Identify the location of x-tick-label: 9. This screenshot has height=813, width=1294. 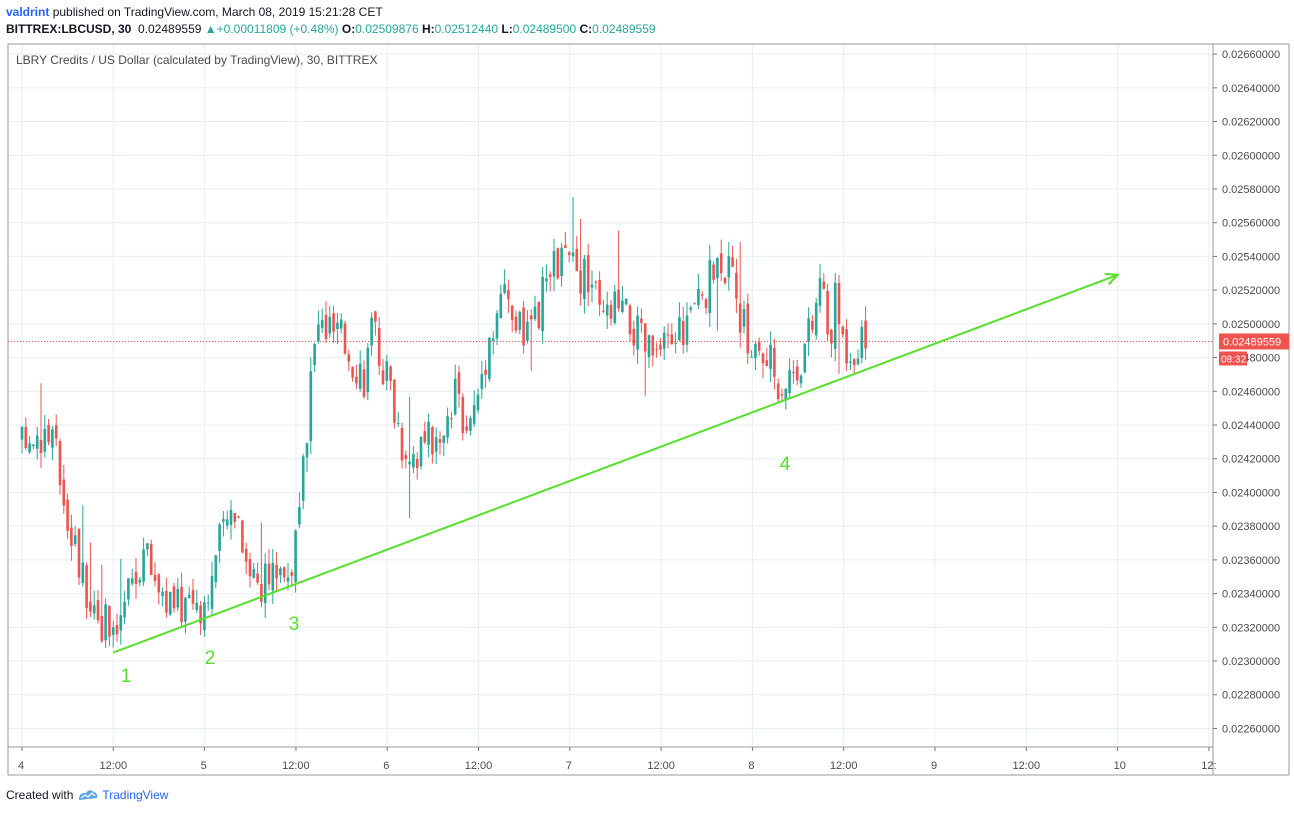
(934, 766).